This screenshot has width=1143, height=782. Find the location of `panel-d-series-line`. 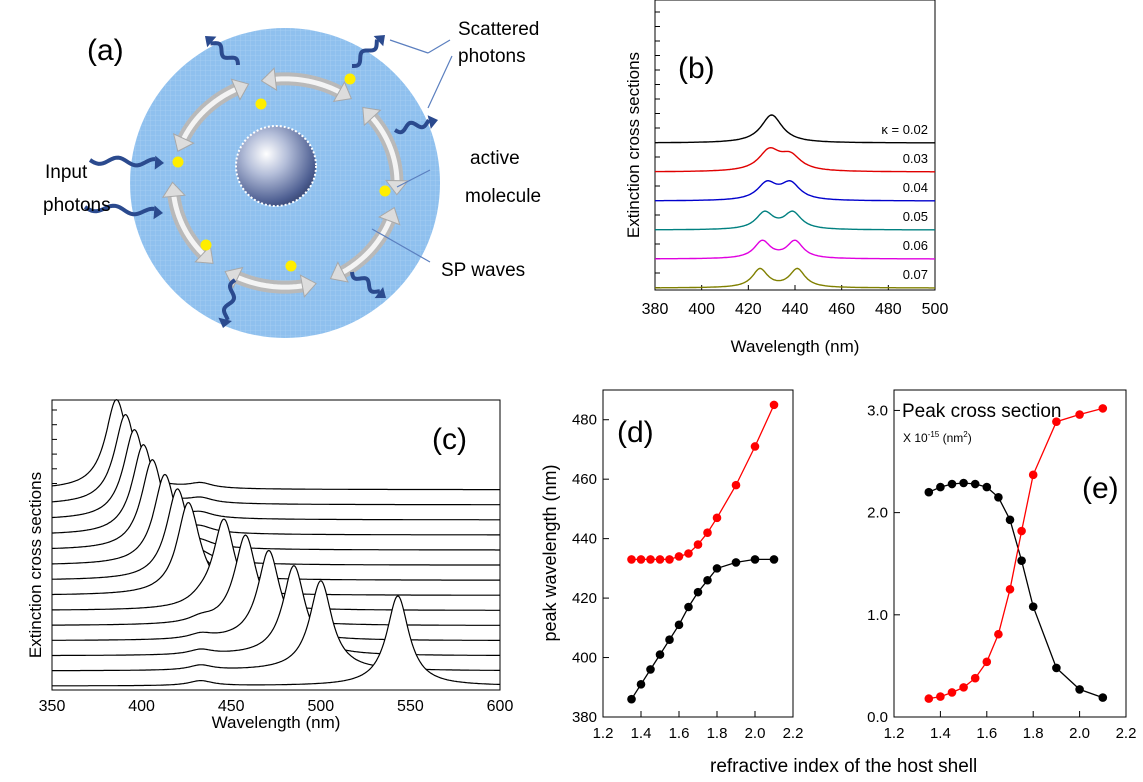

panel-d-series-line is located at coordinates (702, 629).